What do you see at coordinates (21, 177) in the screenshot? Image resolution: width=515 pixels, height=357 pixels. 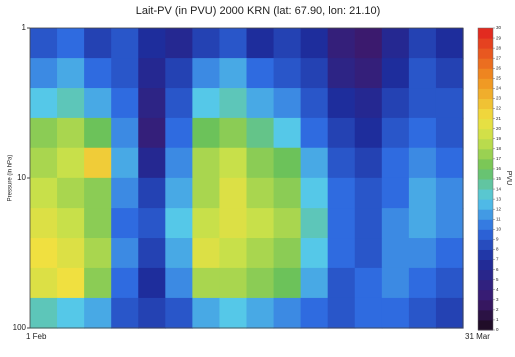 I see `y-tick-label: 10` at bounding box center [21, 177].